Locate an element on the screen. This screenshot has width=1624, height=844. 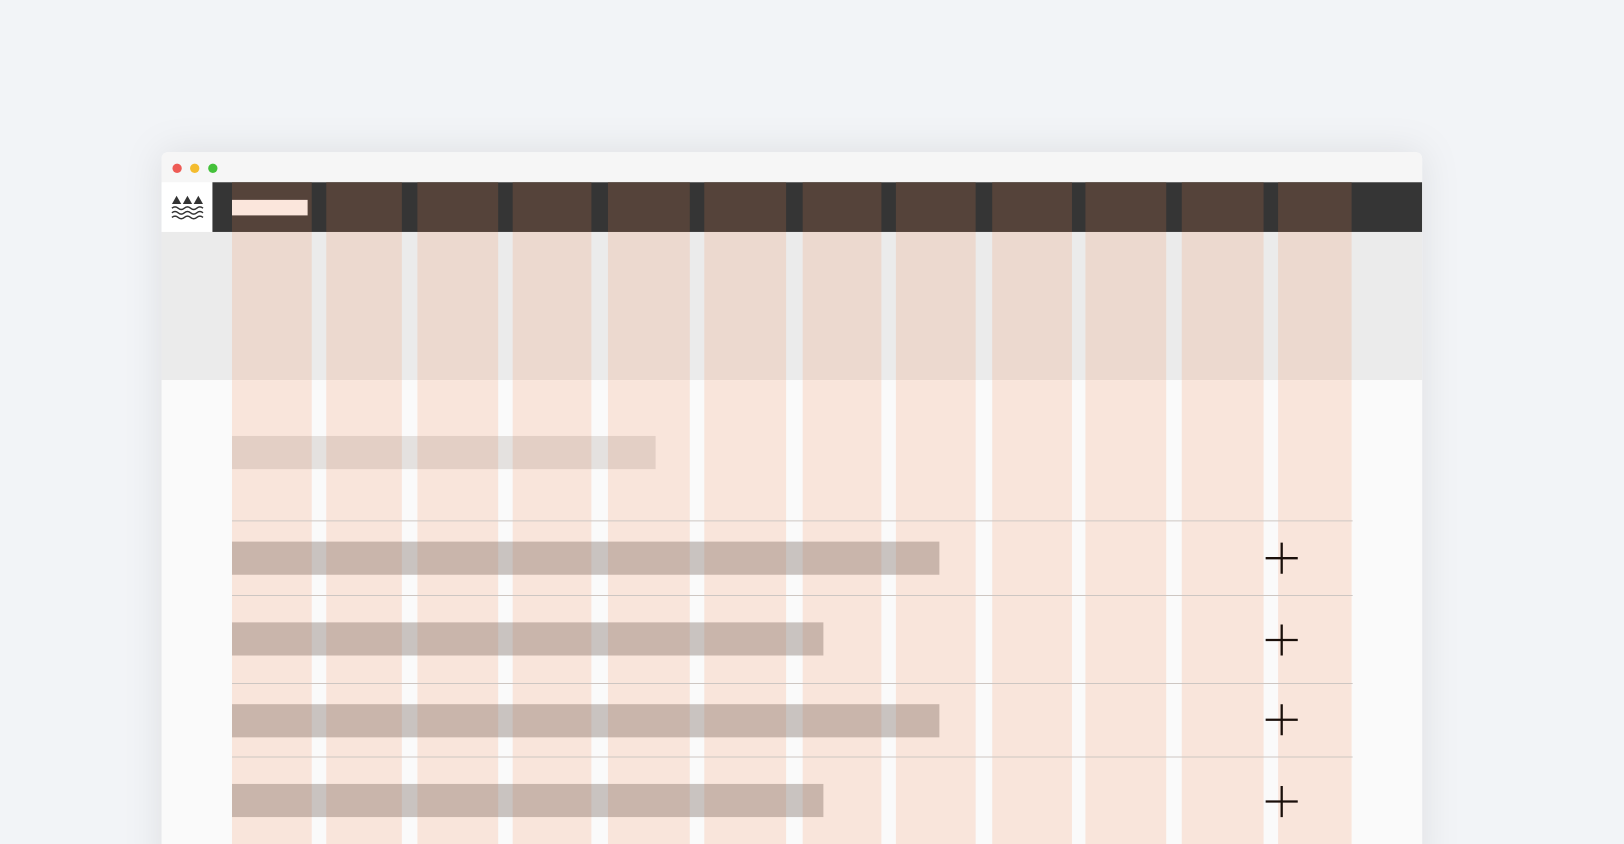
minimize-button is located at coordinates (195, 168).